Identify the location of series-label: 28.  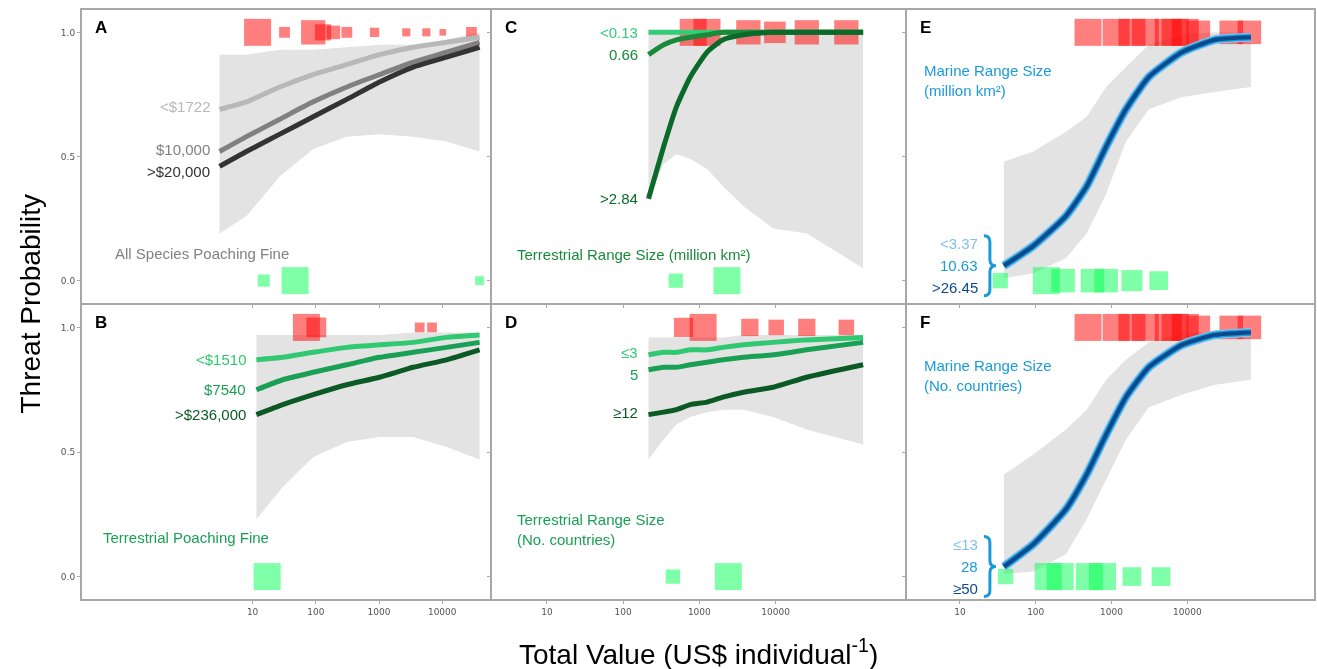
(969, 566).